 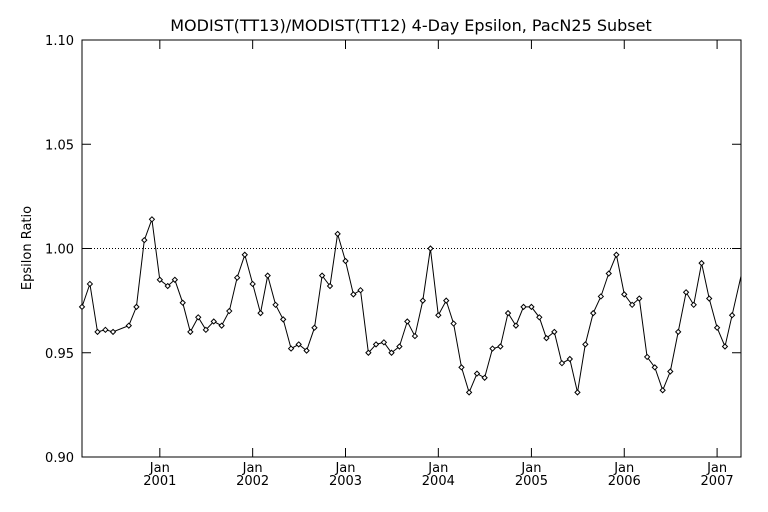 I want to click on x-tick-label-year: 2007, so click(x=717, y=481).